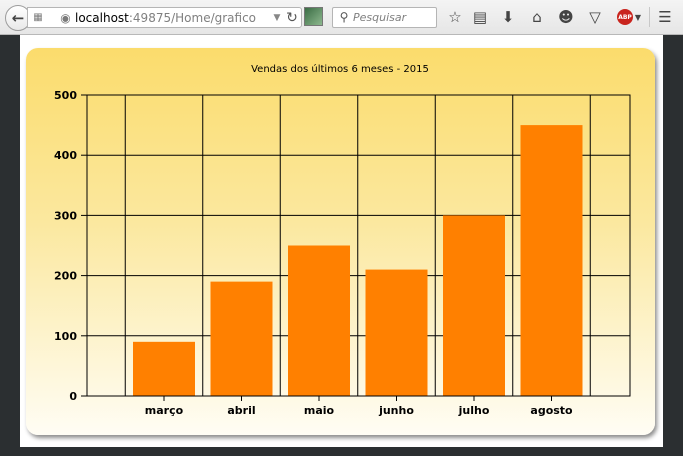  I want to click on x-tick-labels: março abril maio junho julho agosto, so click(359, 410).